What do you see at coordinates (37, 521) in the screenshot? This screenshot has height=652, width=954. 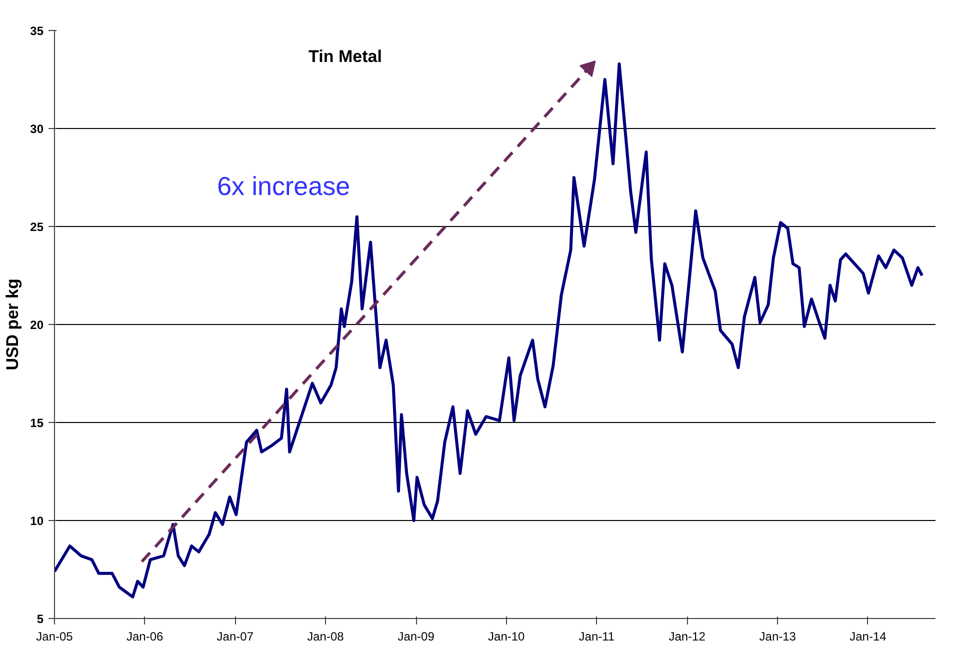 I see `y-tick-label: 10` at bounding box center [37, 521].